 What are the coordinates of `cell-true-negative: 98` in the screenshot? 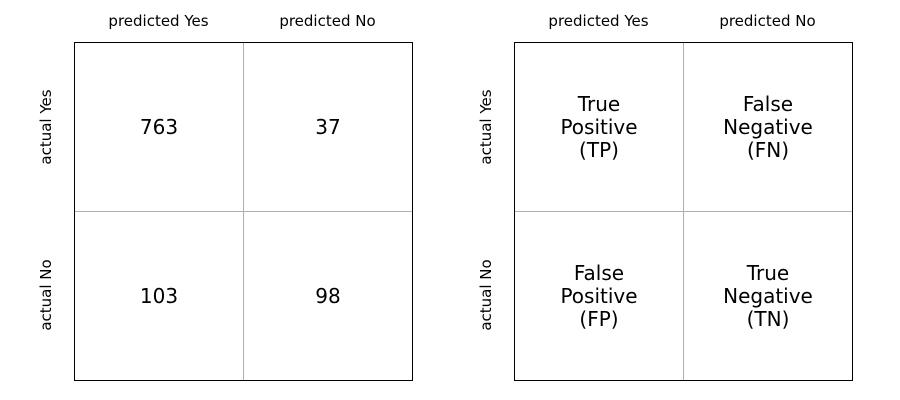 It's located at (328, 296).